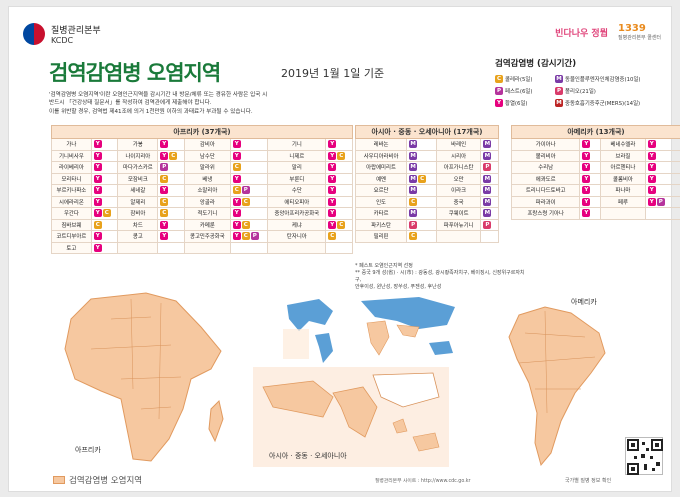  Describe the element at coordinates (374, 328) in the screenshot. I see `world-map` at that location.